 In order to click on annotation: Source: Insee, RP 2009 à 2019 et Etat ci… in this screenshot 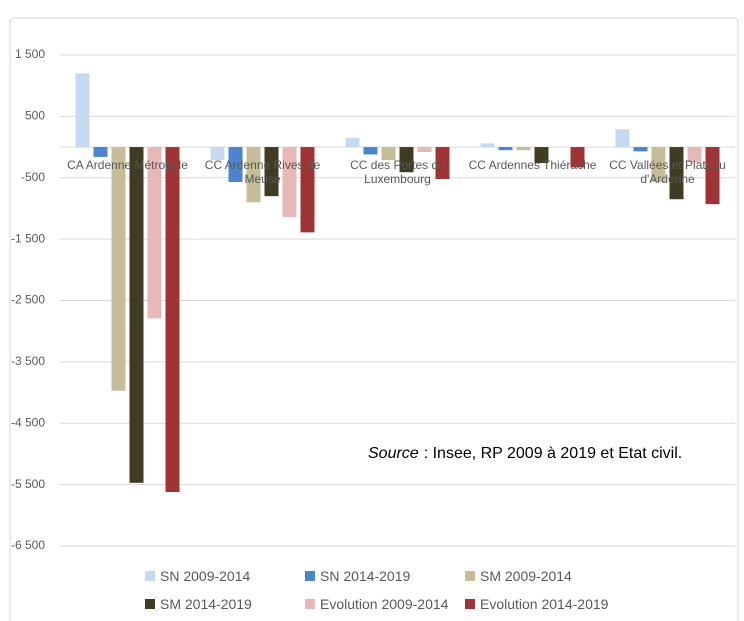, I will do `click(525, 454)`.